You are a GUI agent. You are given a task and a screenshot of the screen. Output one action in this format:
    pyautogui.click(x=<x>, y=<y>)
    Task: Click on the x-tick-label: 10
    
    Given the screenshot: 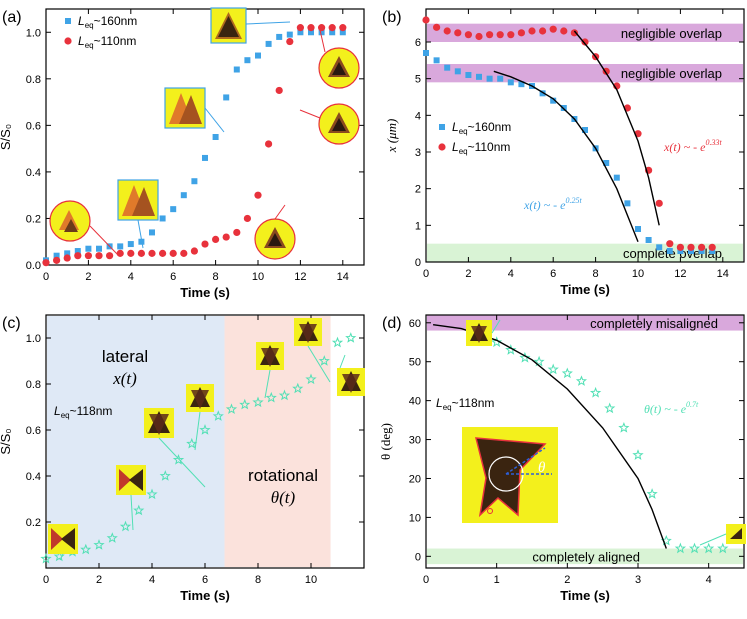 What is the action you would take?
    pyautogui.click(x=311, y=580)
    